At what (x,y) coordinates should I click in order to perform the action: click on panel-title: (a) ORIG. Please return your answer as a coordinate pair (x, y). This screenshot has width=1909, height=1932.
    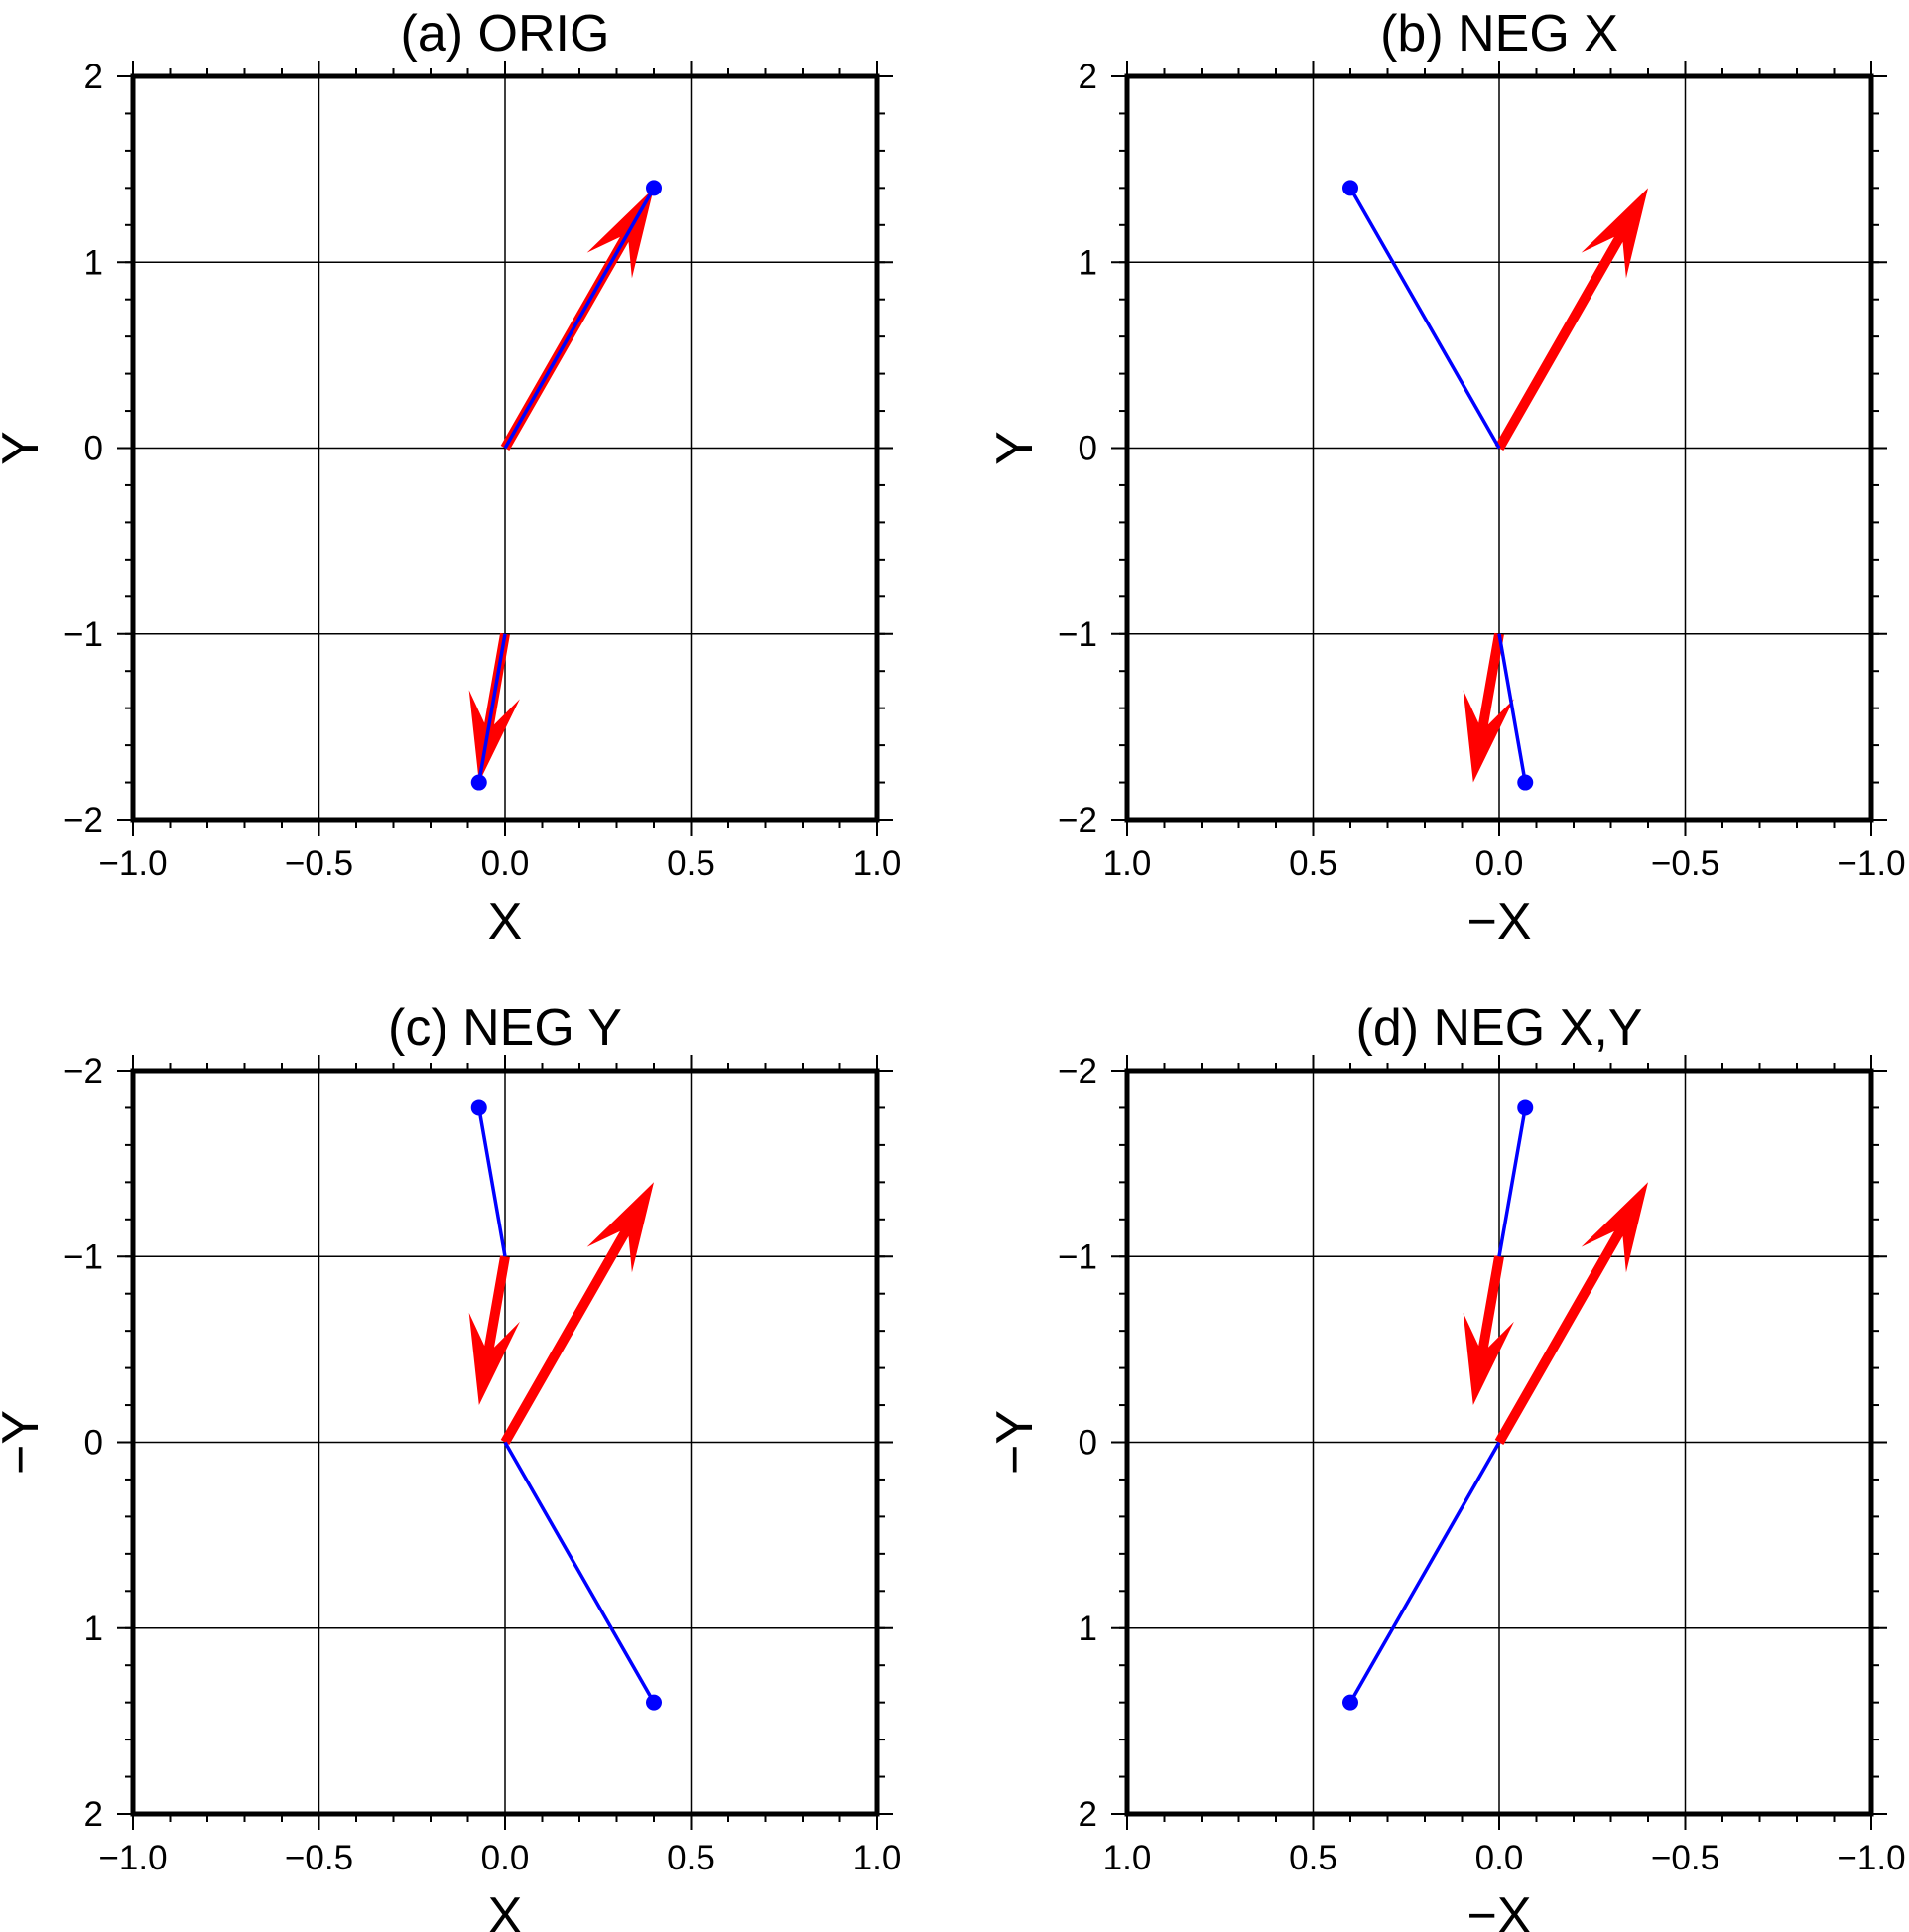
    Looking at the image, I should click on (505, 34).